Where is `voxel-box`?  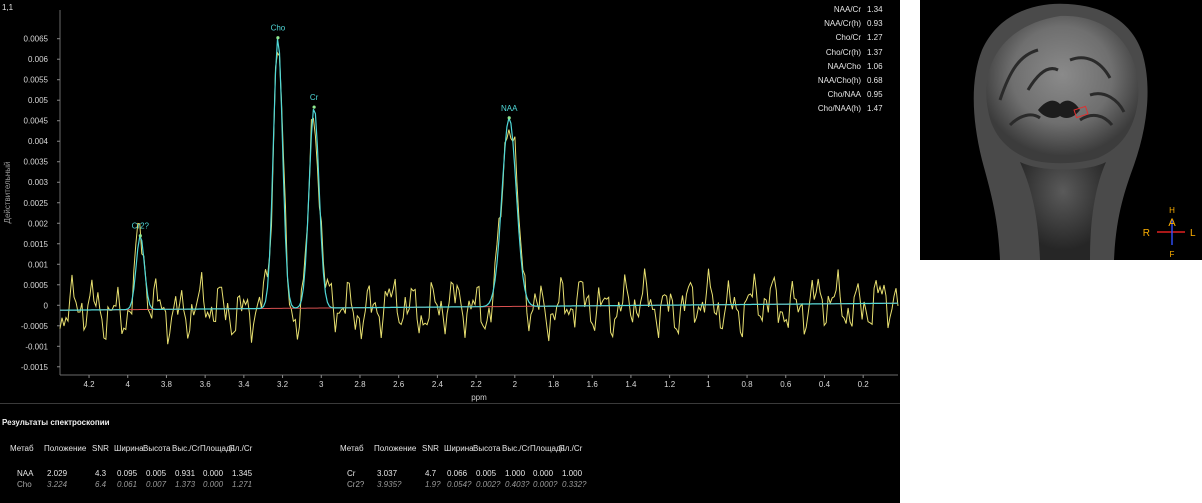
voxel-box is located at coordinates (1081, 112).